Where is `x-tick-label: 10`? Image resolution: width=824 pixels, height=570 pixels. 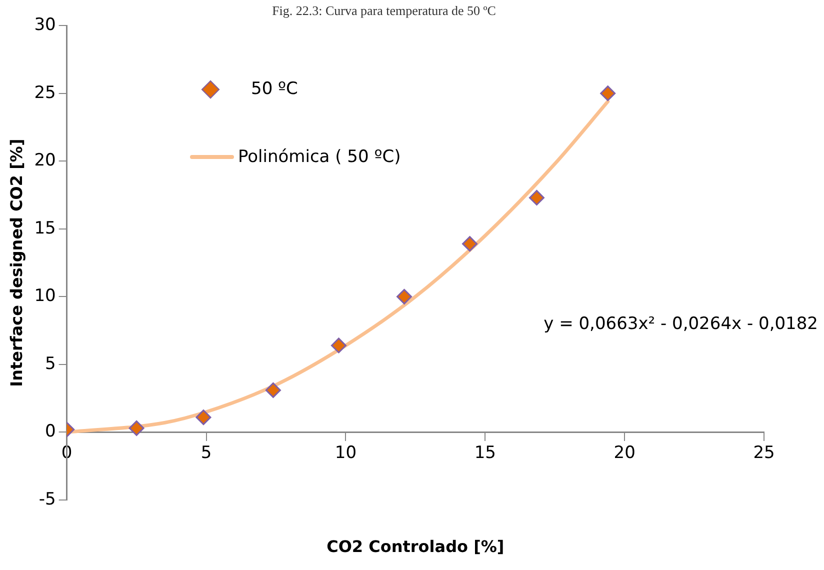 x-tick-label: 10 is located at coordinates (345, 452).